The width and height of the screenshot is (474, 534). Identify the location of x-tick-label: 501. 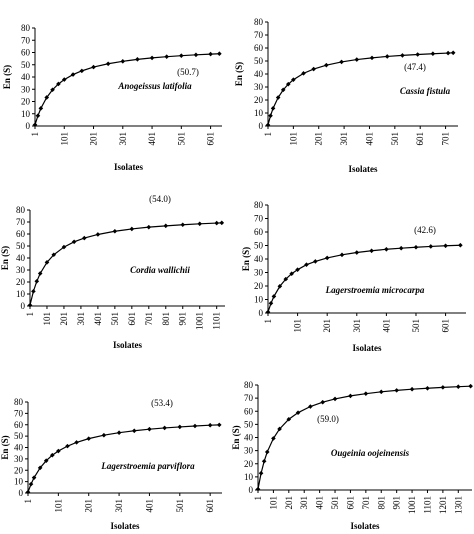
(416, 326).